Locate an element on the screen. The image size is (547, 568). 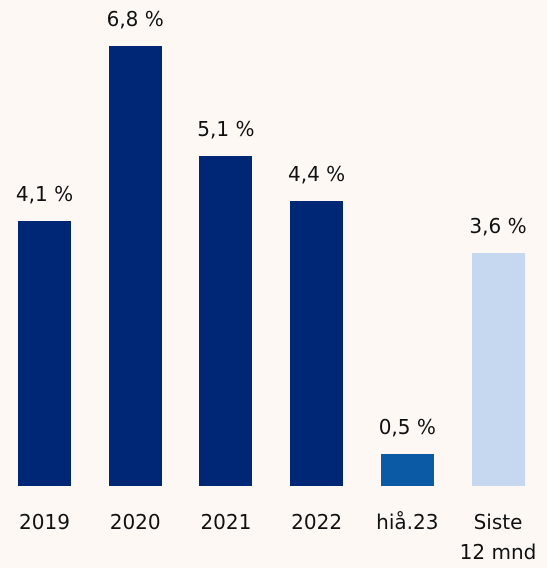
value-label: 0,5 % is located at coordinates (407, 426).